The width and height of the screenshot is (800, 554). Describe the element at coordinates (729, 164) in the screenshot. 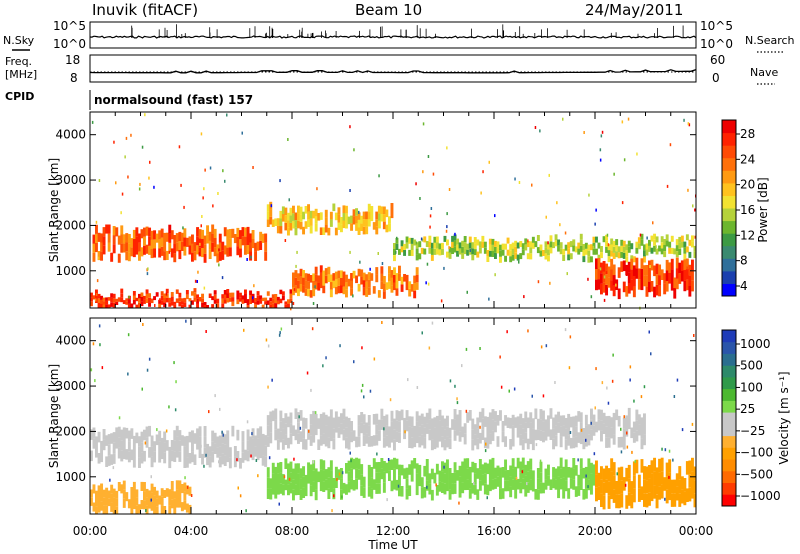

I see `colorbar-swatch` at that location.